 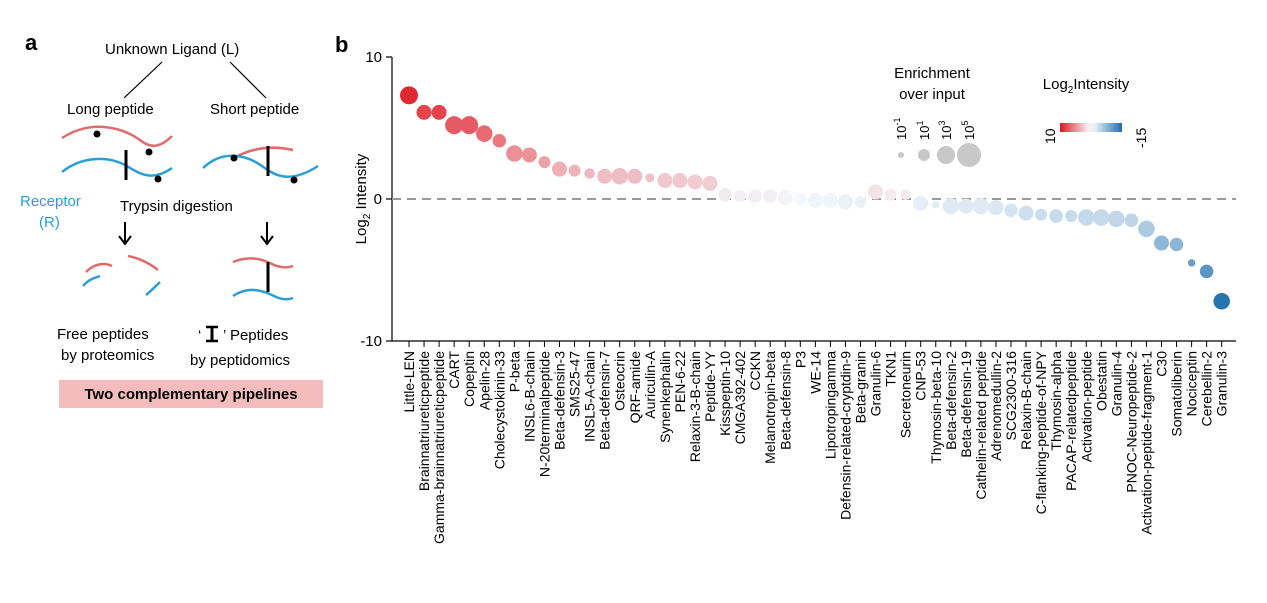 What do you see at coordinates (770, 407) in the screenshot?
I see `x-tick-label: Melanotropin-beta` at bounding box center [770, 407].